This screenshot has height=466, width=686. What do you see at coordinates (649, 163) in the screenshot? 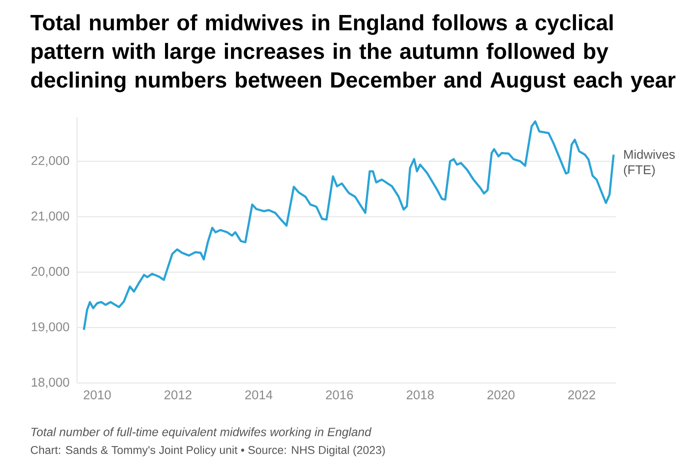
I see `series-label: Midwives (FTE)` at bounding box center [649, 163].